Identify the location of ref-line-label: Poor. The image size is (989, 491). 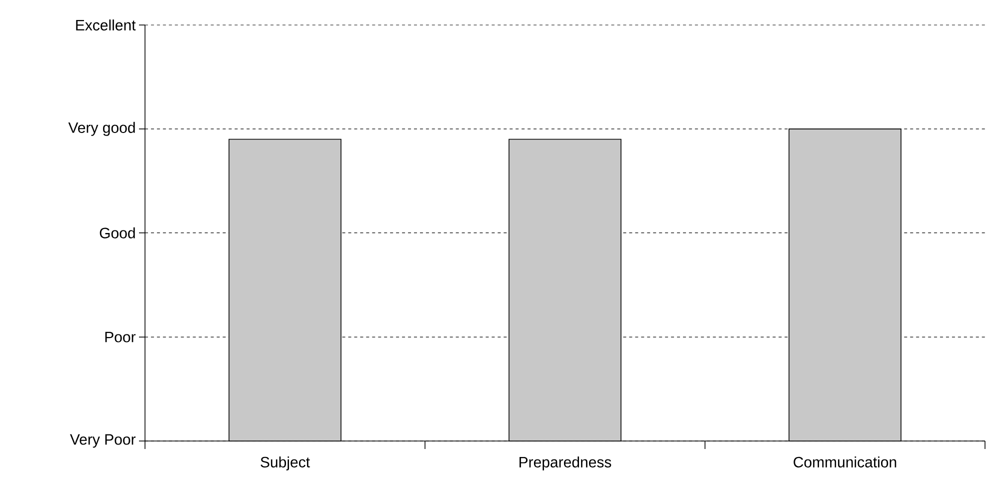
(120, 337).